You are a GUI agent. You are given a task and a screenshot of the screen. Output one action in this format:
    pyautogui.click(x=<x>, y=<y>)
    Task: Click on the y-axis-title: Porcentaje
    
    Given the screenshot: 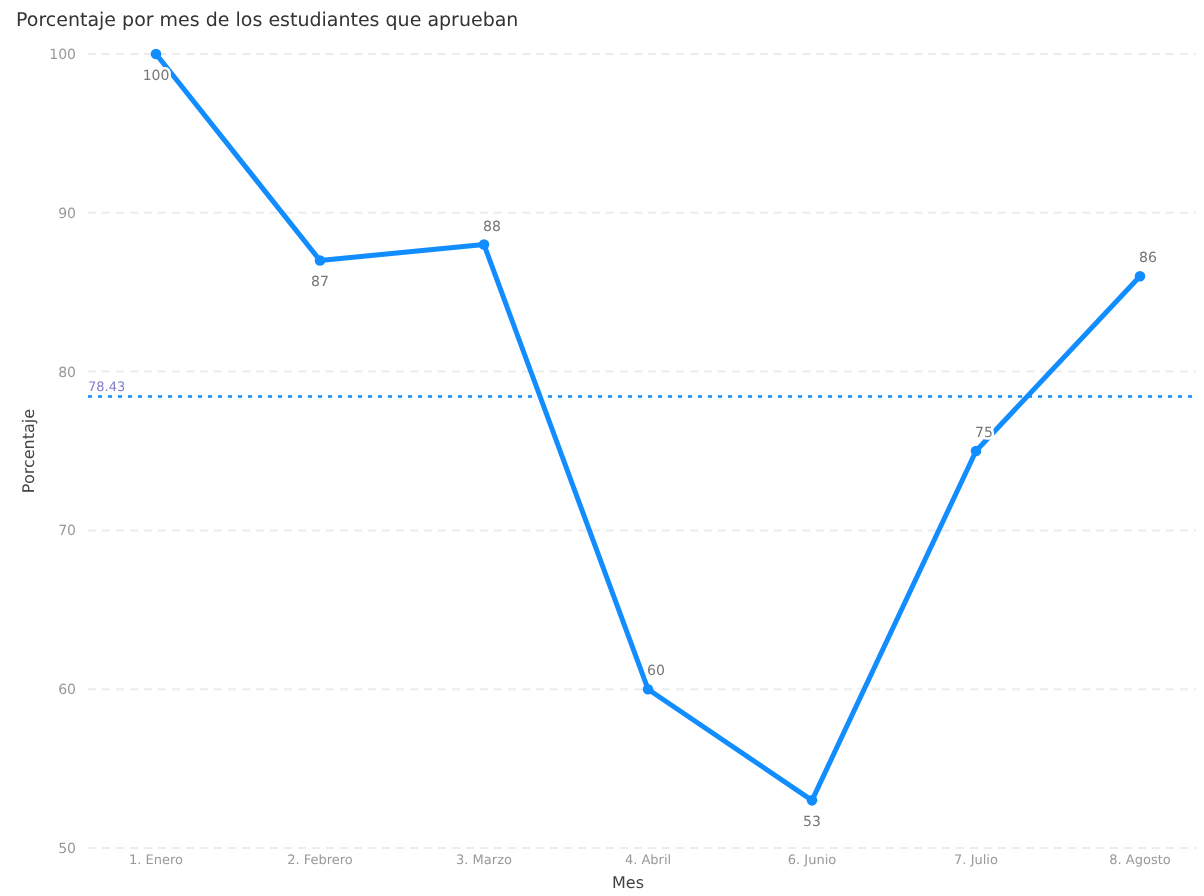 What is the action you would take?
    pyautogui.click(x=29, y=451)
    